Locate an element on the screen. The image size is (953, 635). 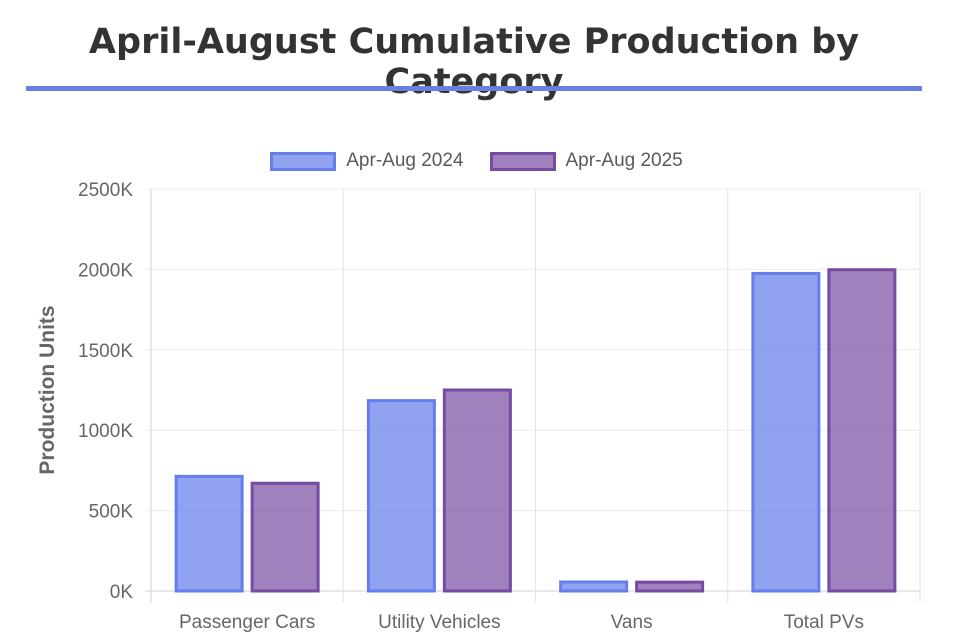
y-tick-label: 500K is located at coordinates (111, 512).